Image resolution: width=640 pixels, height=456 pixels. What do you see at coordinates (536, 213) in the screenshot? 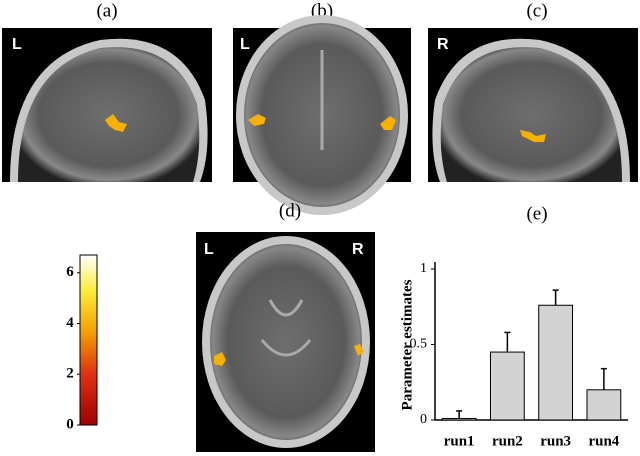
I see `panel-label: (e)` at bounding box center [536, 213].